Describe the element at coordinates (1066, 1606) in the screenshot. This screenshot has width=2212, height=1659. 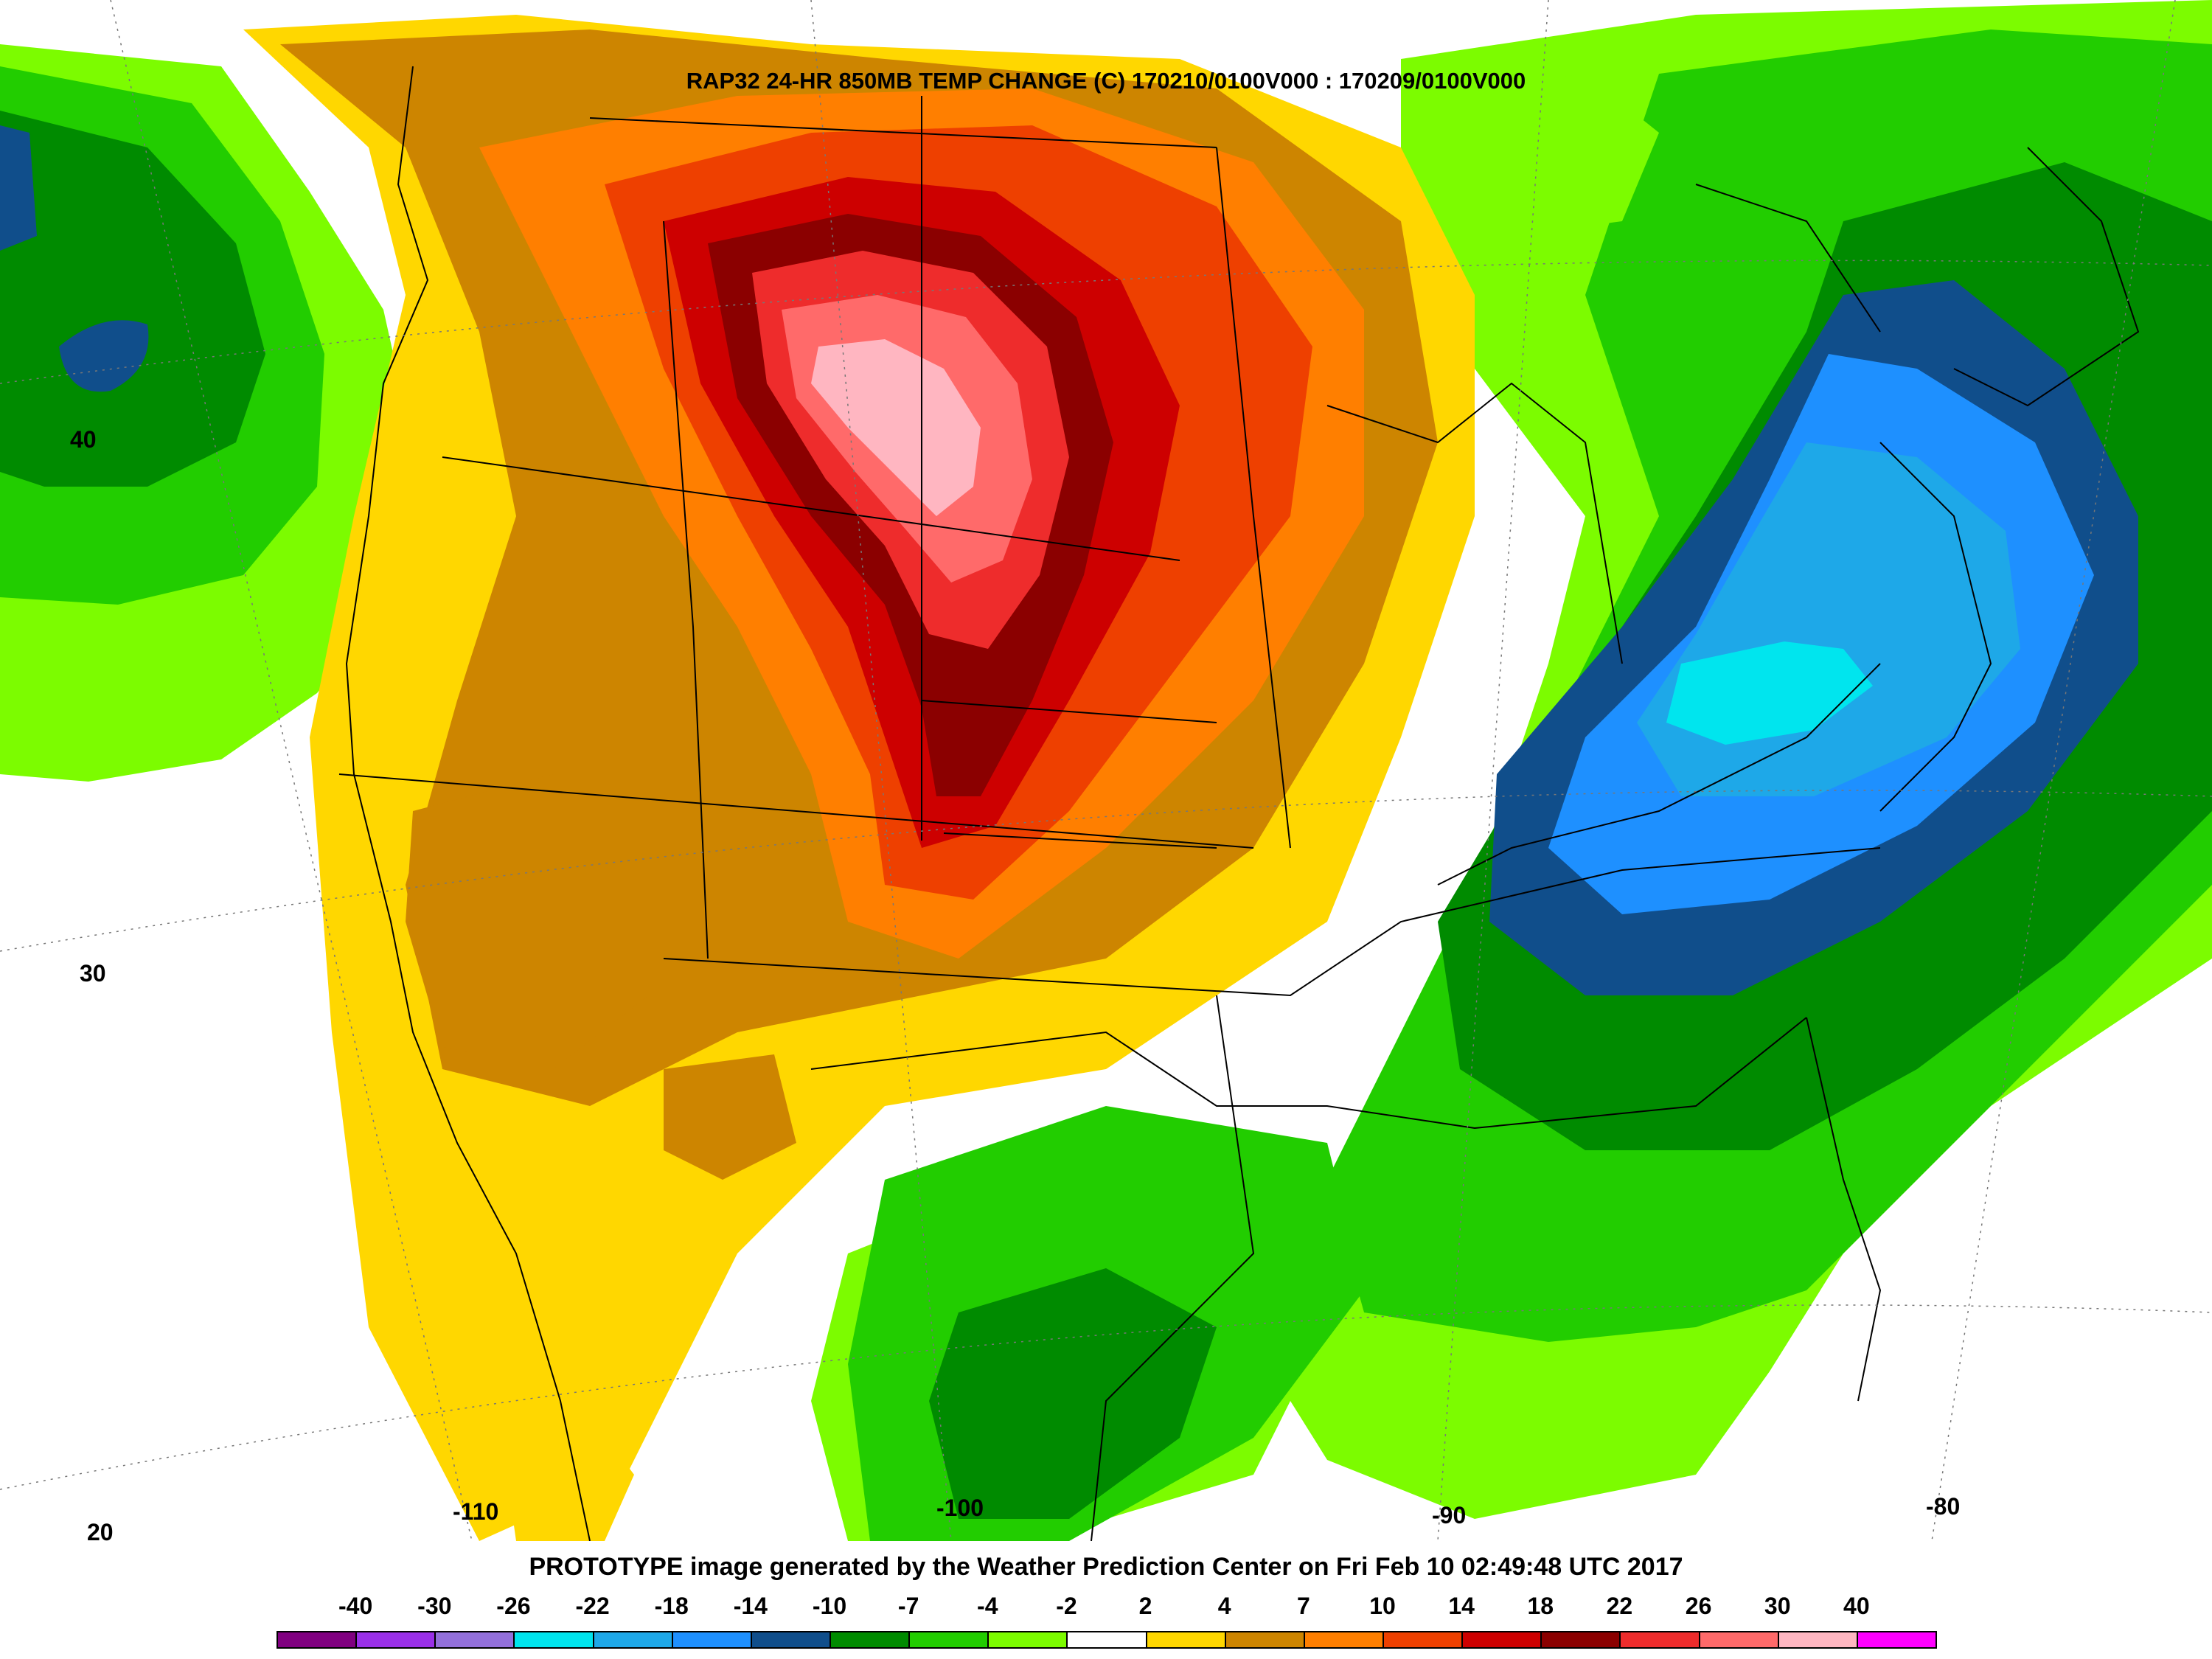
I see `legend-tick-label: -2` at that location.